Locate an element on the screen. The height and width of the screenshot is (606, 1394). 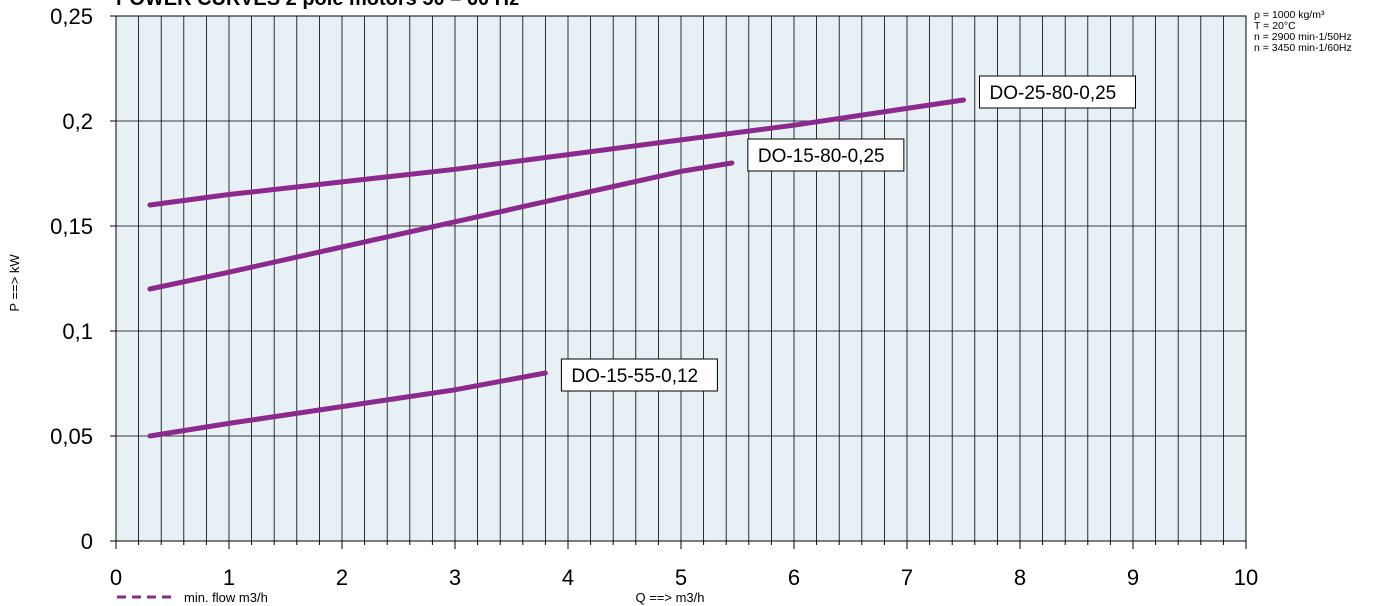
condition-density: ρ = 1000 kg/m³ is located at coordinates (1289, 15).